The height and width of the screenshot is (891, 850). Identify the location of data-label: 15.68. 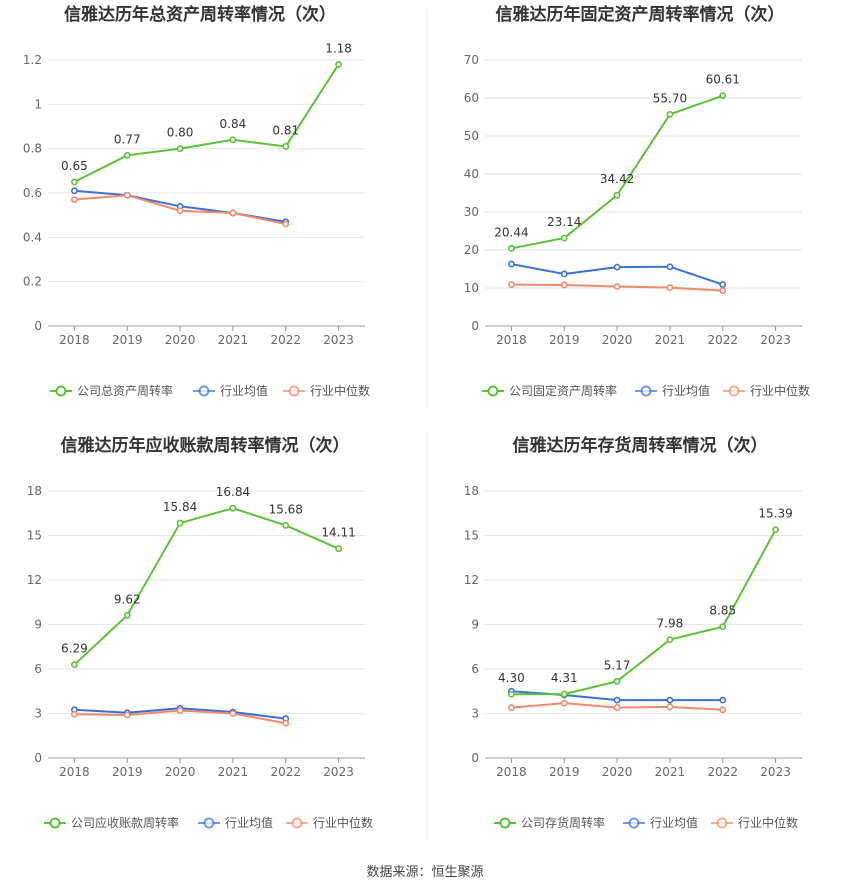
(286, 509).